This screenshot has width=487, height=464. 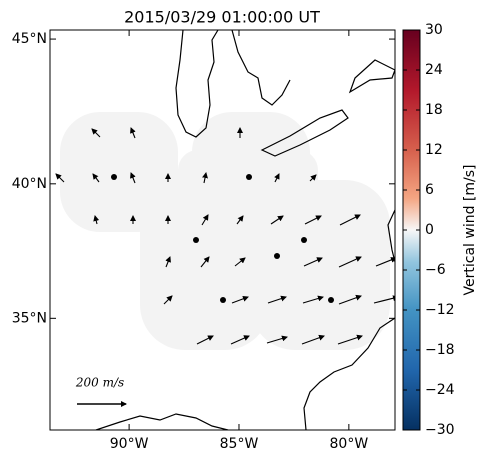 What do you see at coordinates (434, 110) in the screenshot?
I see `colorbar-tick-label: 18` at bounding box center [434, 110].